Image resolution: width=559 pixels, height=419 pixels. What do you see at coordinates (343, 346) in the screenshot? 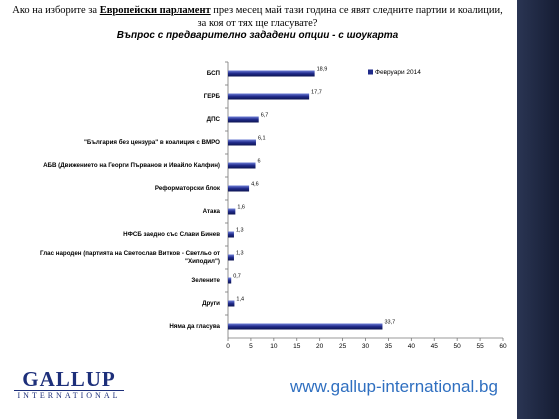
I see `x-tick-label: 25` at bounding box center [343, 346].